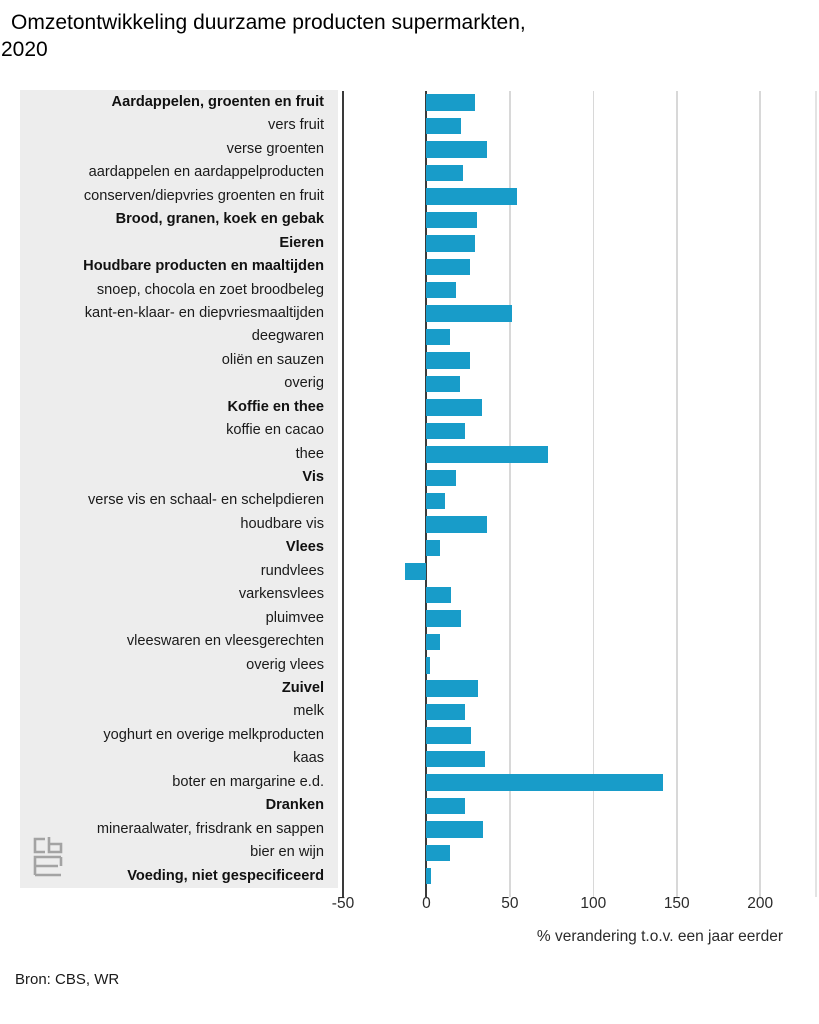  Describe the element at coordinates (203, 195) in the screenshot. I see `row-label: conserven/diepvries groenten en fruit` at that location.